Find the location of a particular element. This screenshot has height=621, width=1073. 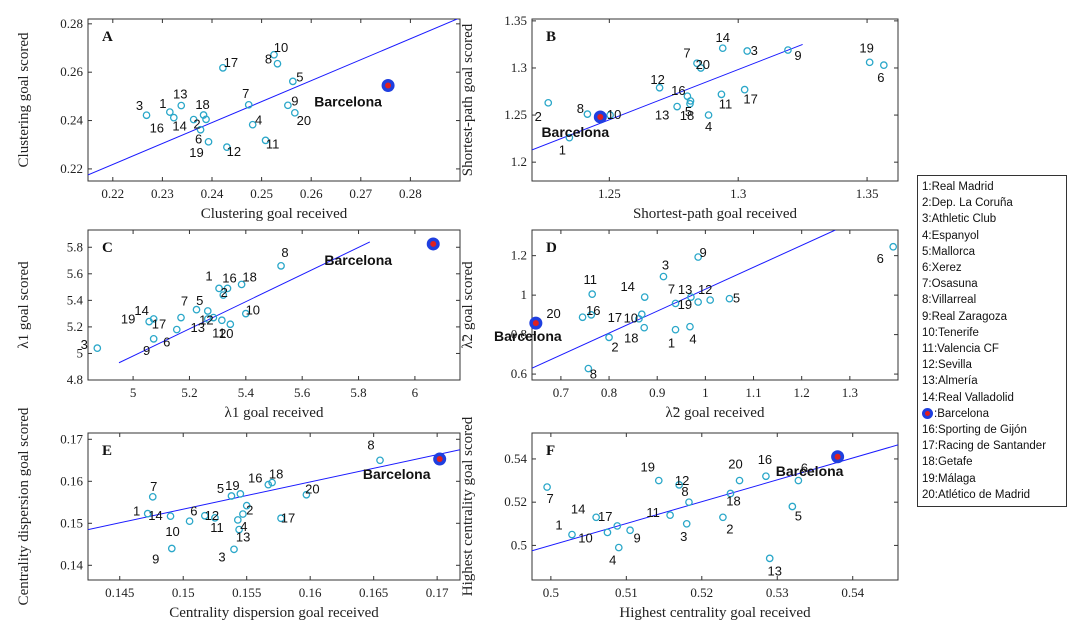

legend-item: 4:Espanyol is located at coordinates (992, 236).